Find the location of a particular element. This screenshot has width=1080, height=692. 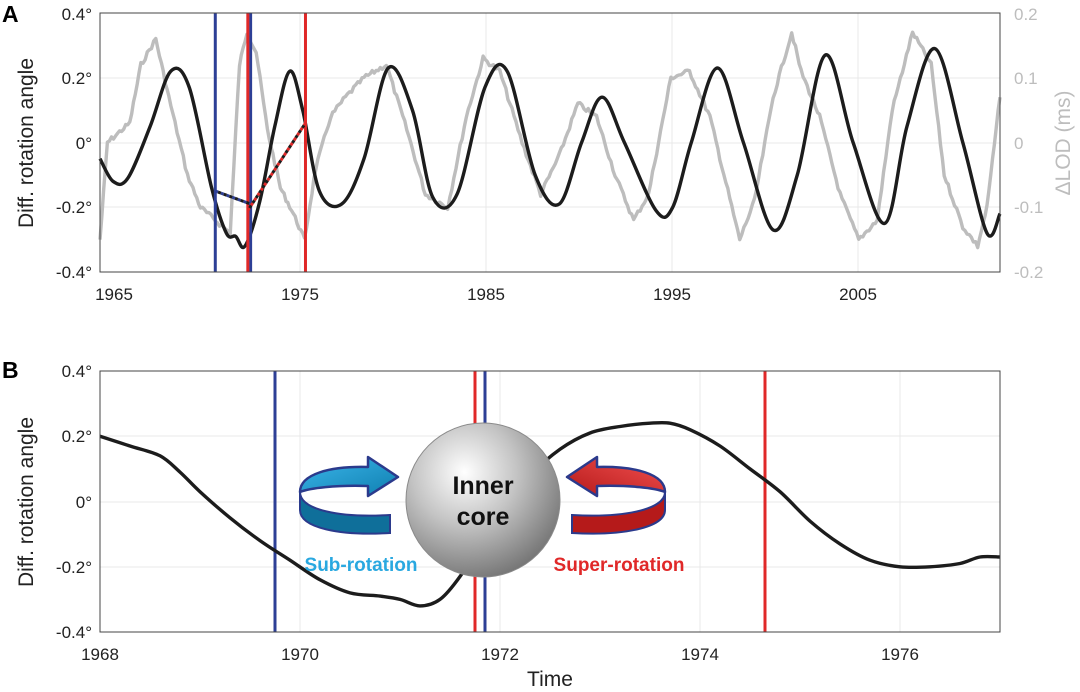

right-y-tick-label: -0.1 is located at coordinates (1028, 207).